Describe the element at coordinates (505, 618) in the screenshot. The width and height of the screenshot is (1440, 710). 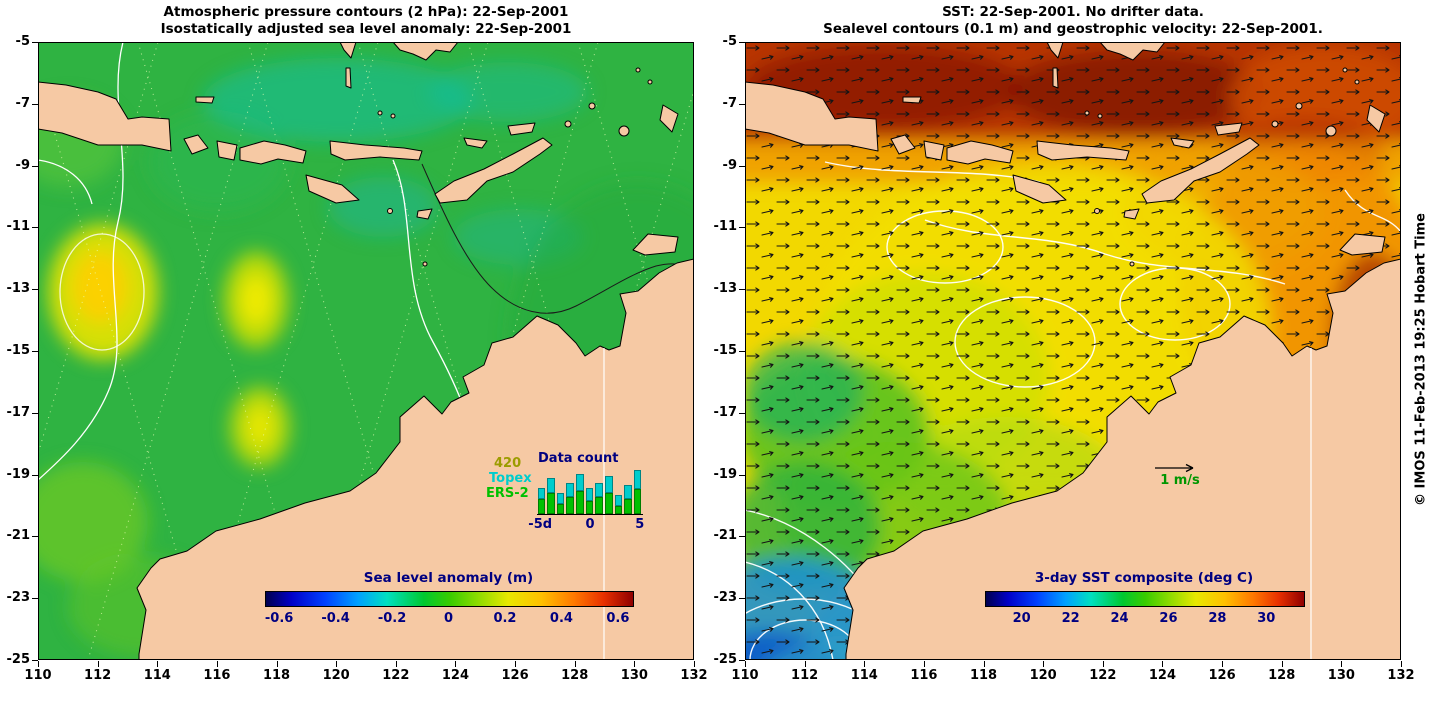
I see `colorbar-tick-label: 0.2` at that location.